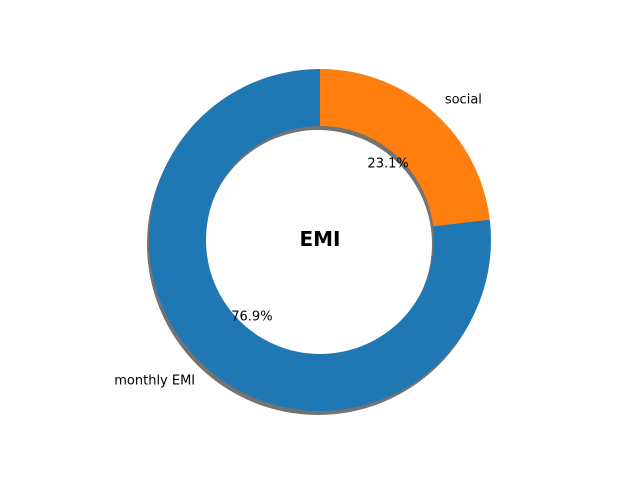  I want to click on slice-pct-monthly-emi: 76.9%, so click(251, 317).